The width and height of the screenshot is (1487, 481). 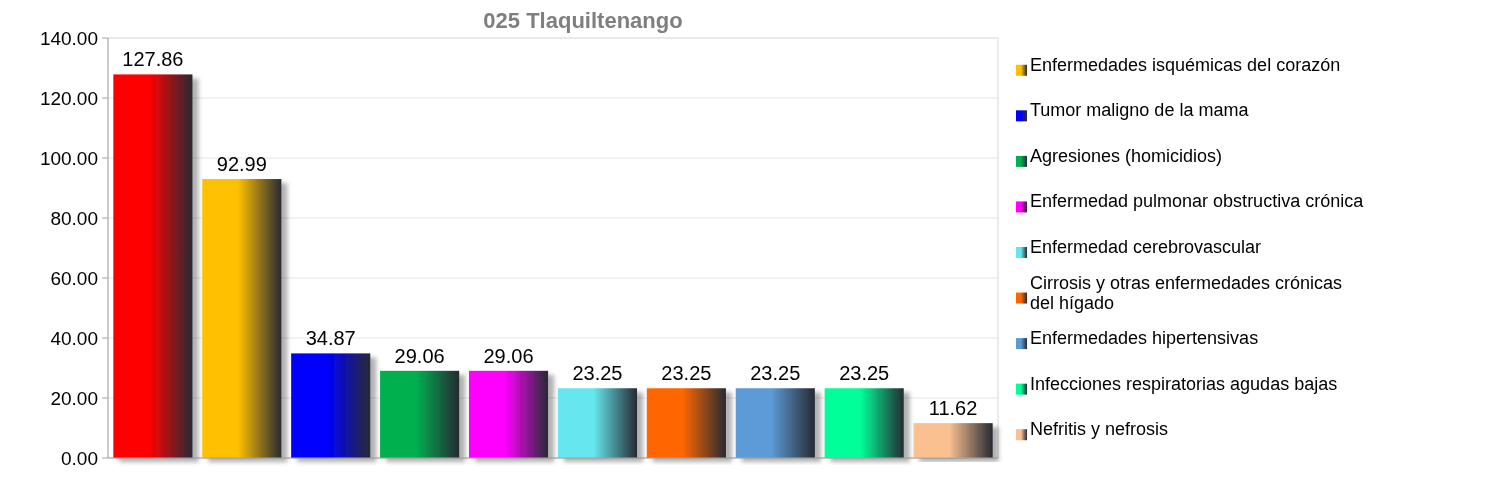 I want to click on data-label: 92.99, so click(x=241, y=164).